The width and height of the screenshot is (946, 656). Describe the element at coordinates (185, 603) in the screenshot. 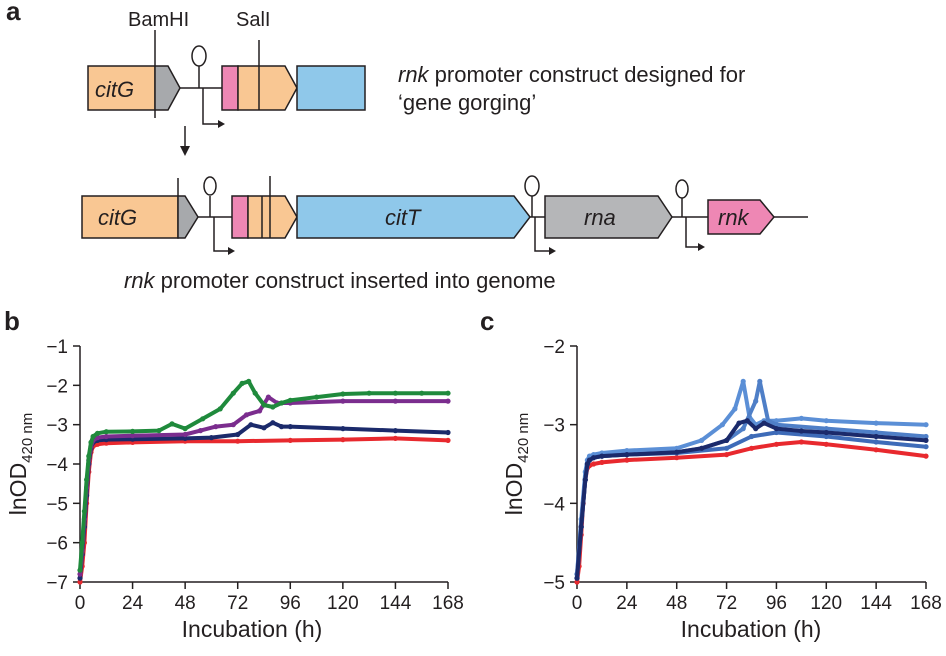

I see `x-tick-label-b: 48` at that location.